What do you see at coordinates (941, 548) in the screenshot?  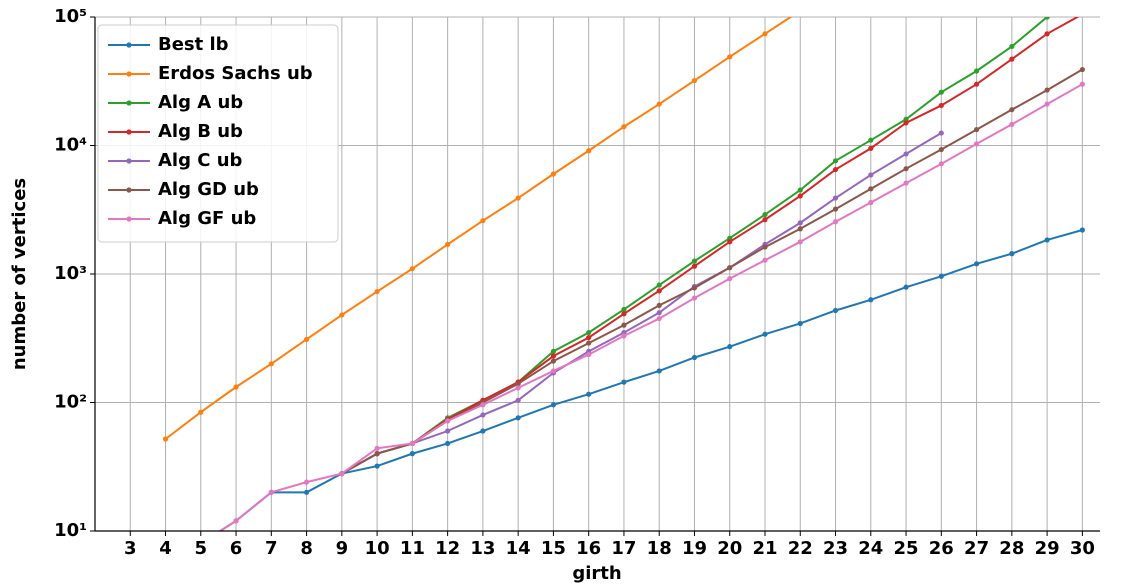 I see `x-tick-label: 26` at bounding box center [941, 548].